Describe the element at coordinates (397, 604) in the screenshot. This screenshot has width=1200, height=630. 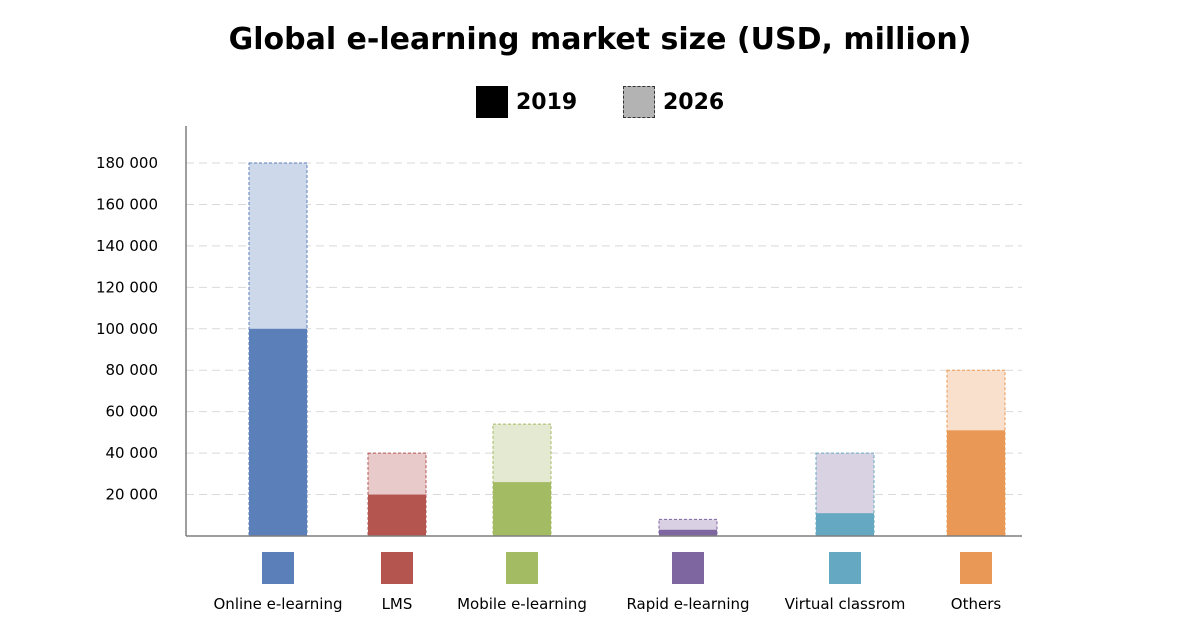
I see `category-label: LMS` at that location.